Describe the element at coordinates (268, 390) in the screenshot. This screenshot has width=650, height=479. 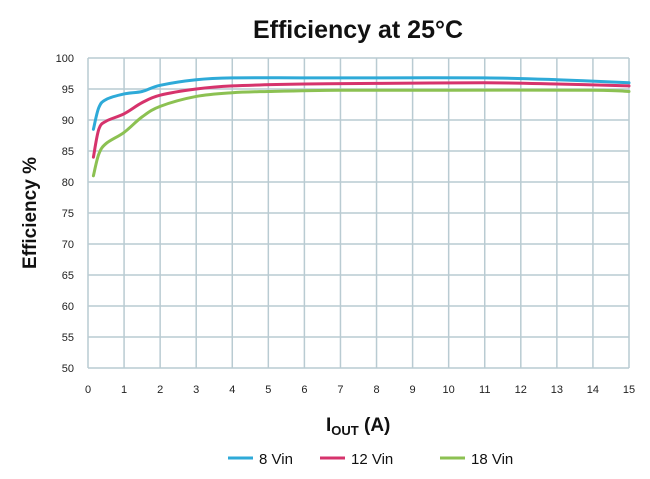
I see `x-tick-label: 5` at that location.